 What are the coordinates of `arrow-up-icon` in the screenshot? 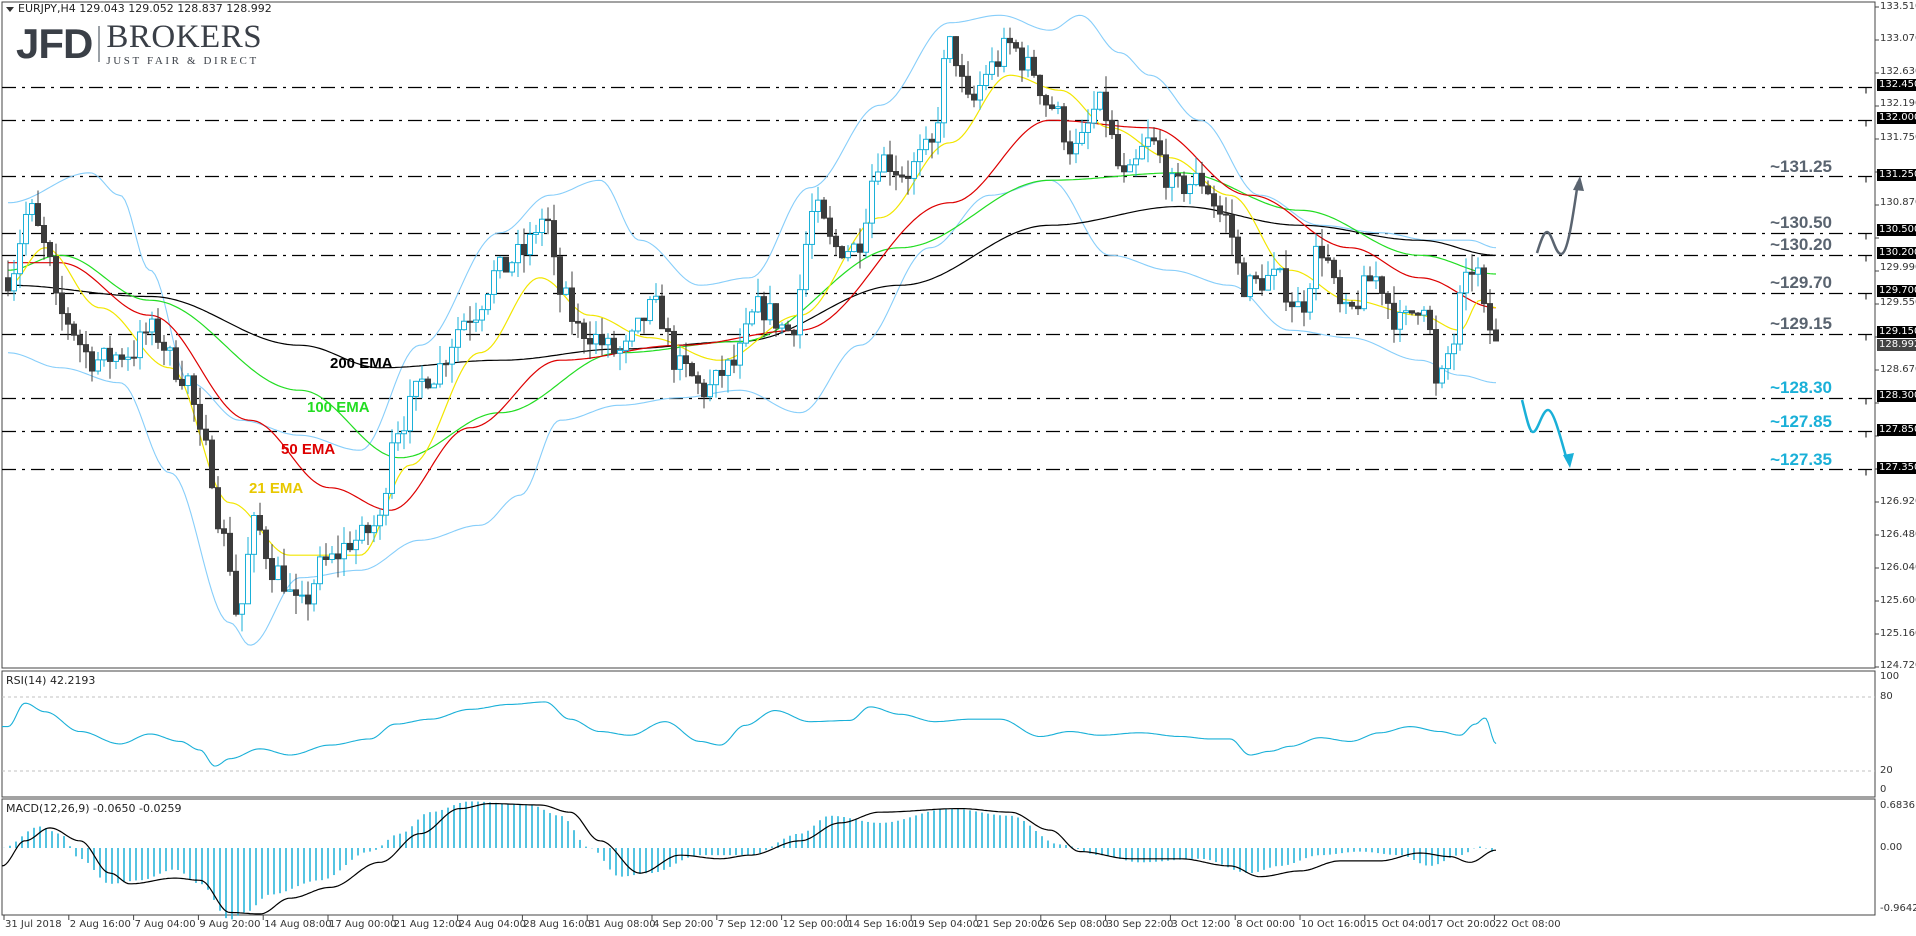 It's located at (1578, 183).